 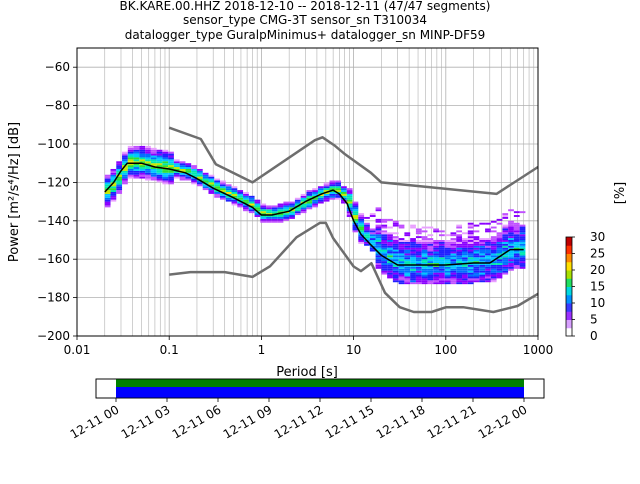 What do you see at coordinates (197, 421) in the screenshot?
I see `timebar-tick-label: 12-11 06` at bounding box center [197, 421].